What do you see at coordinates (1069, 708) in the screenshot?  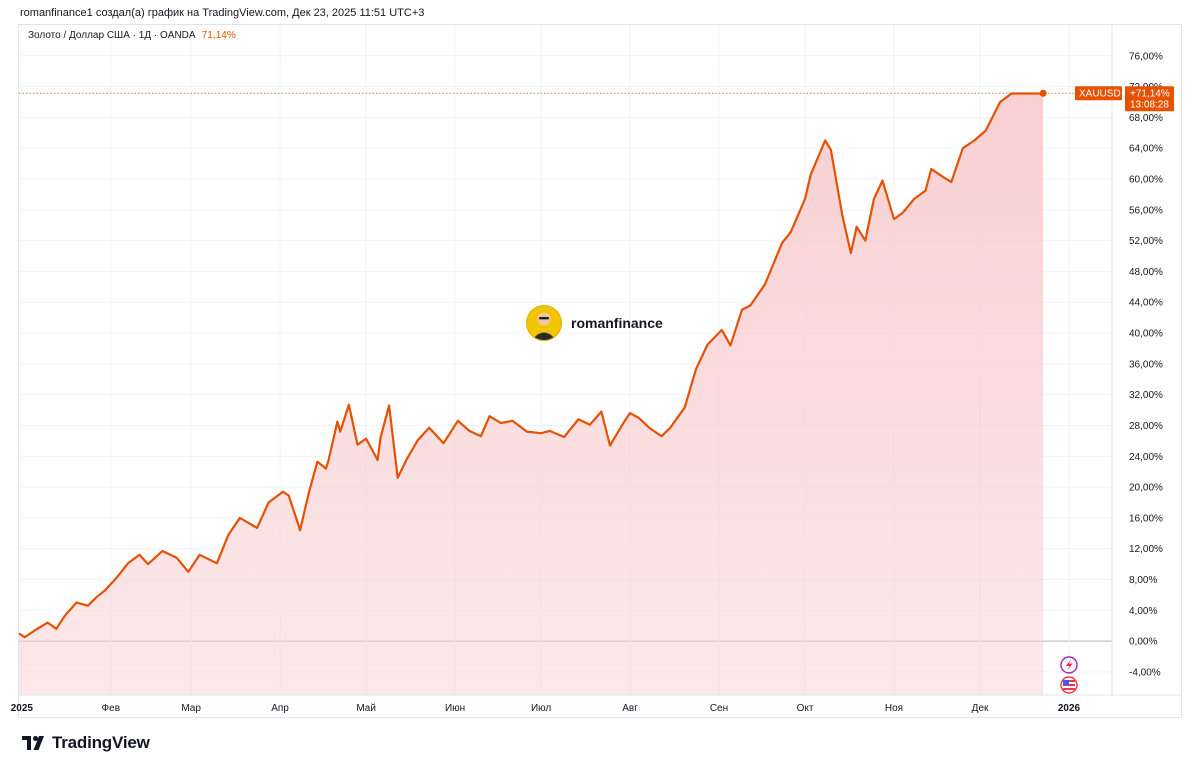 I see `x-tick-label: 2026` at bounding box center [1069, 708].